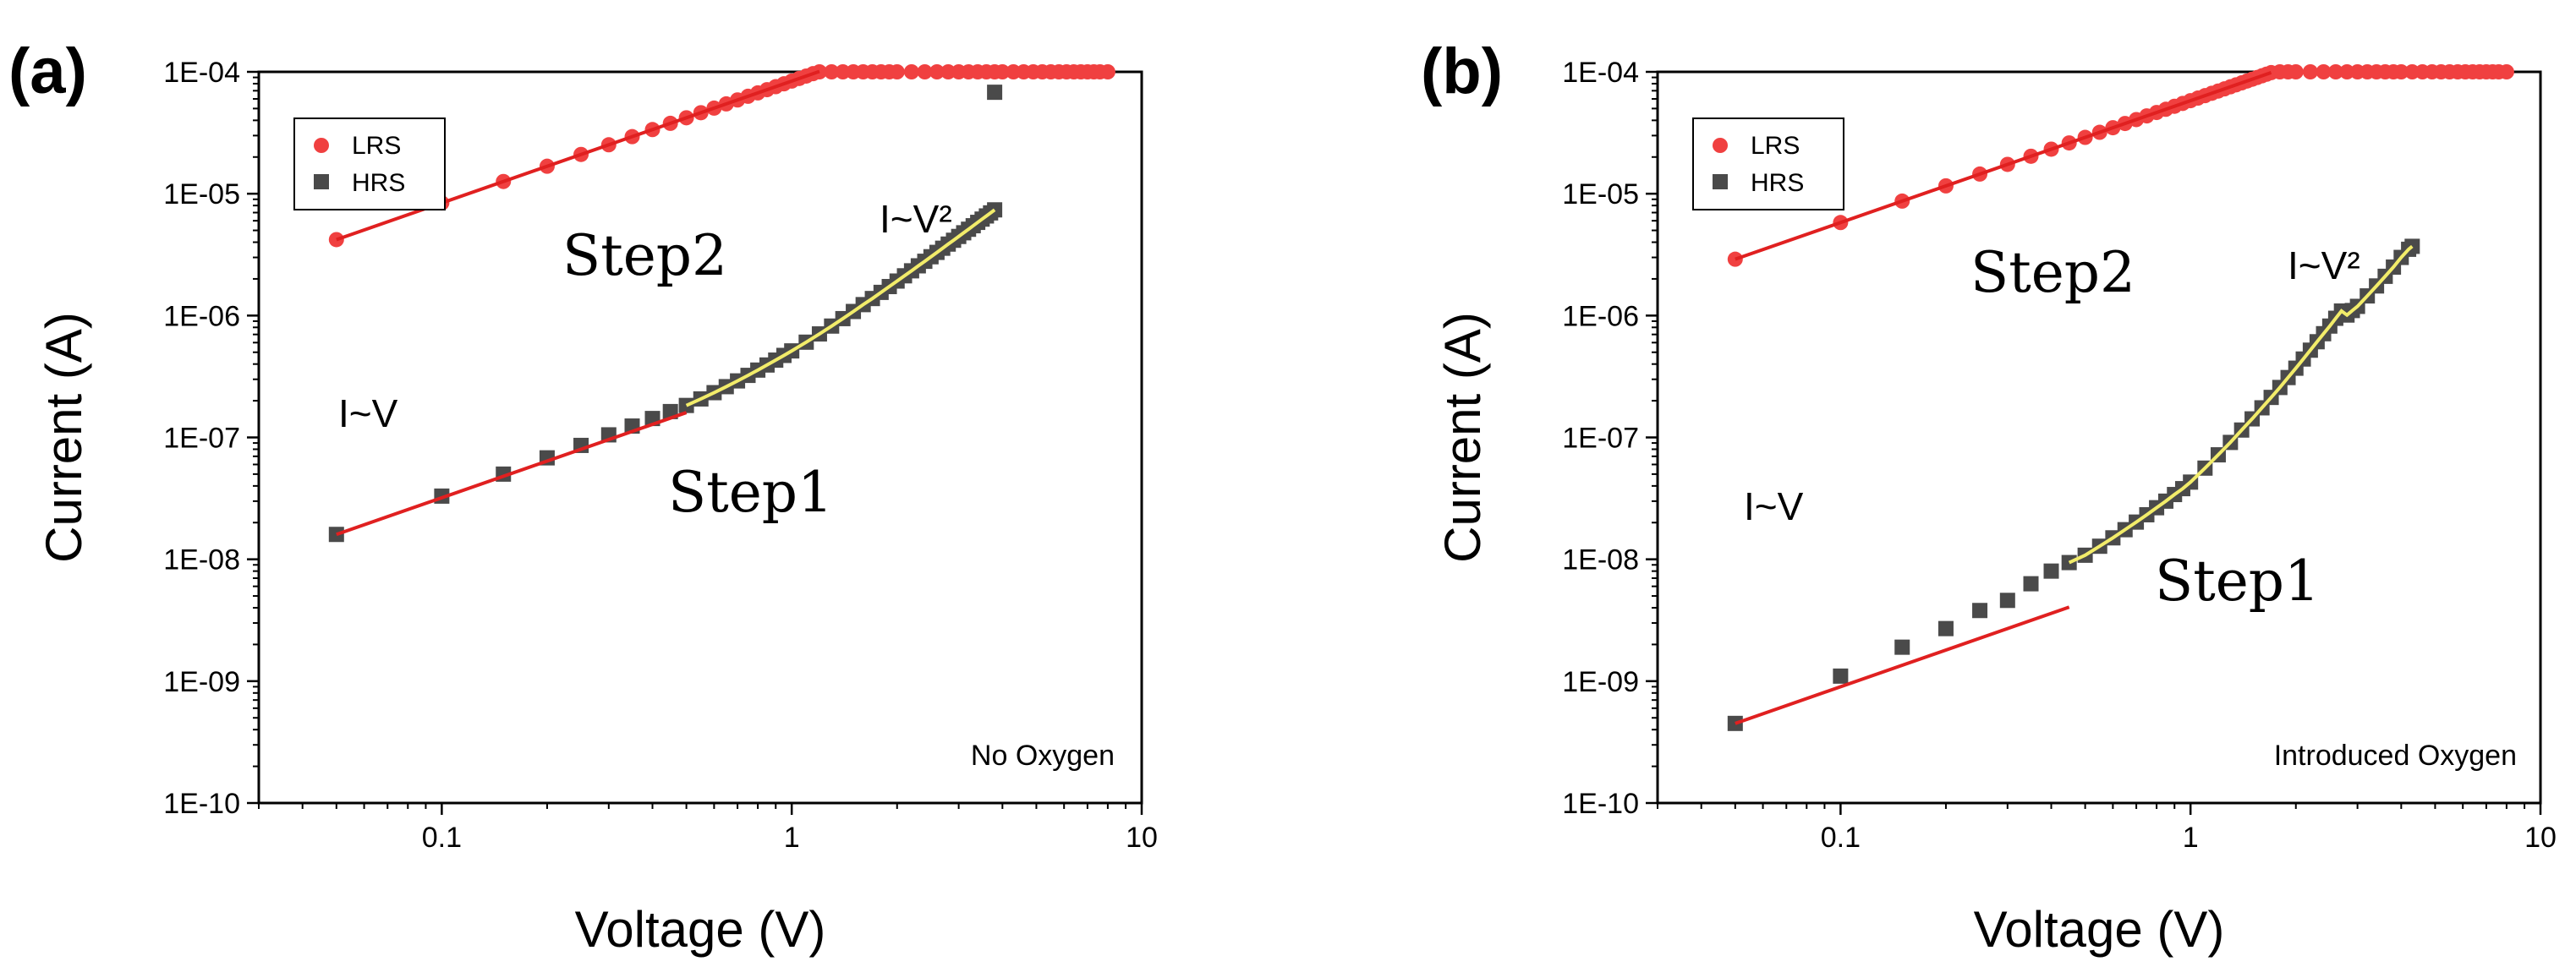 Image resolution: width=2576 pixels, height=967 pixels. What do you see at coordinates (47, 71) in the screenshot?
I see `panel-label: (a)` at bounding box center [47, 71].